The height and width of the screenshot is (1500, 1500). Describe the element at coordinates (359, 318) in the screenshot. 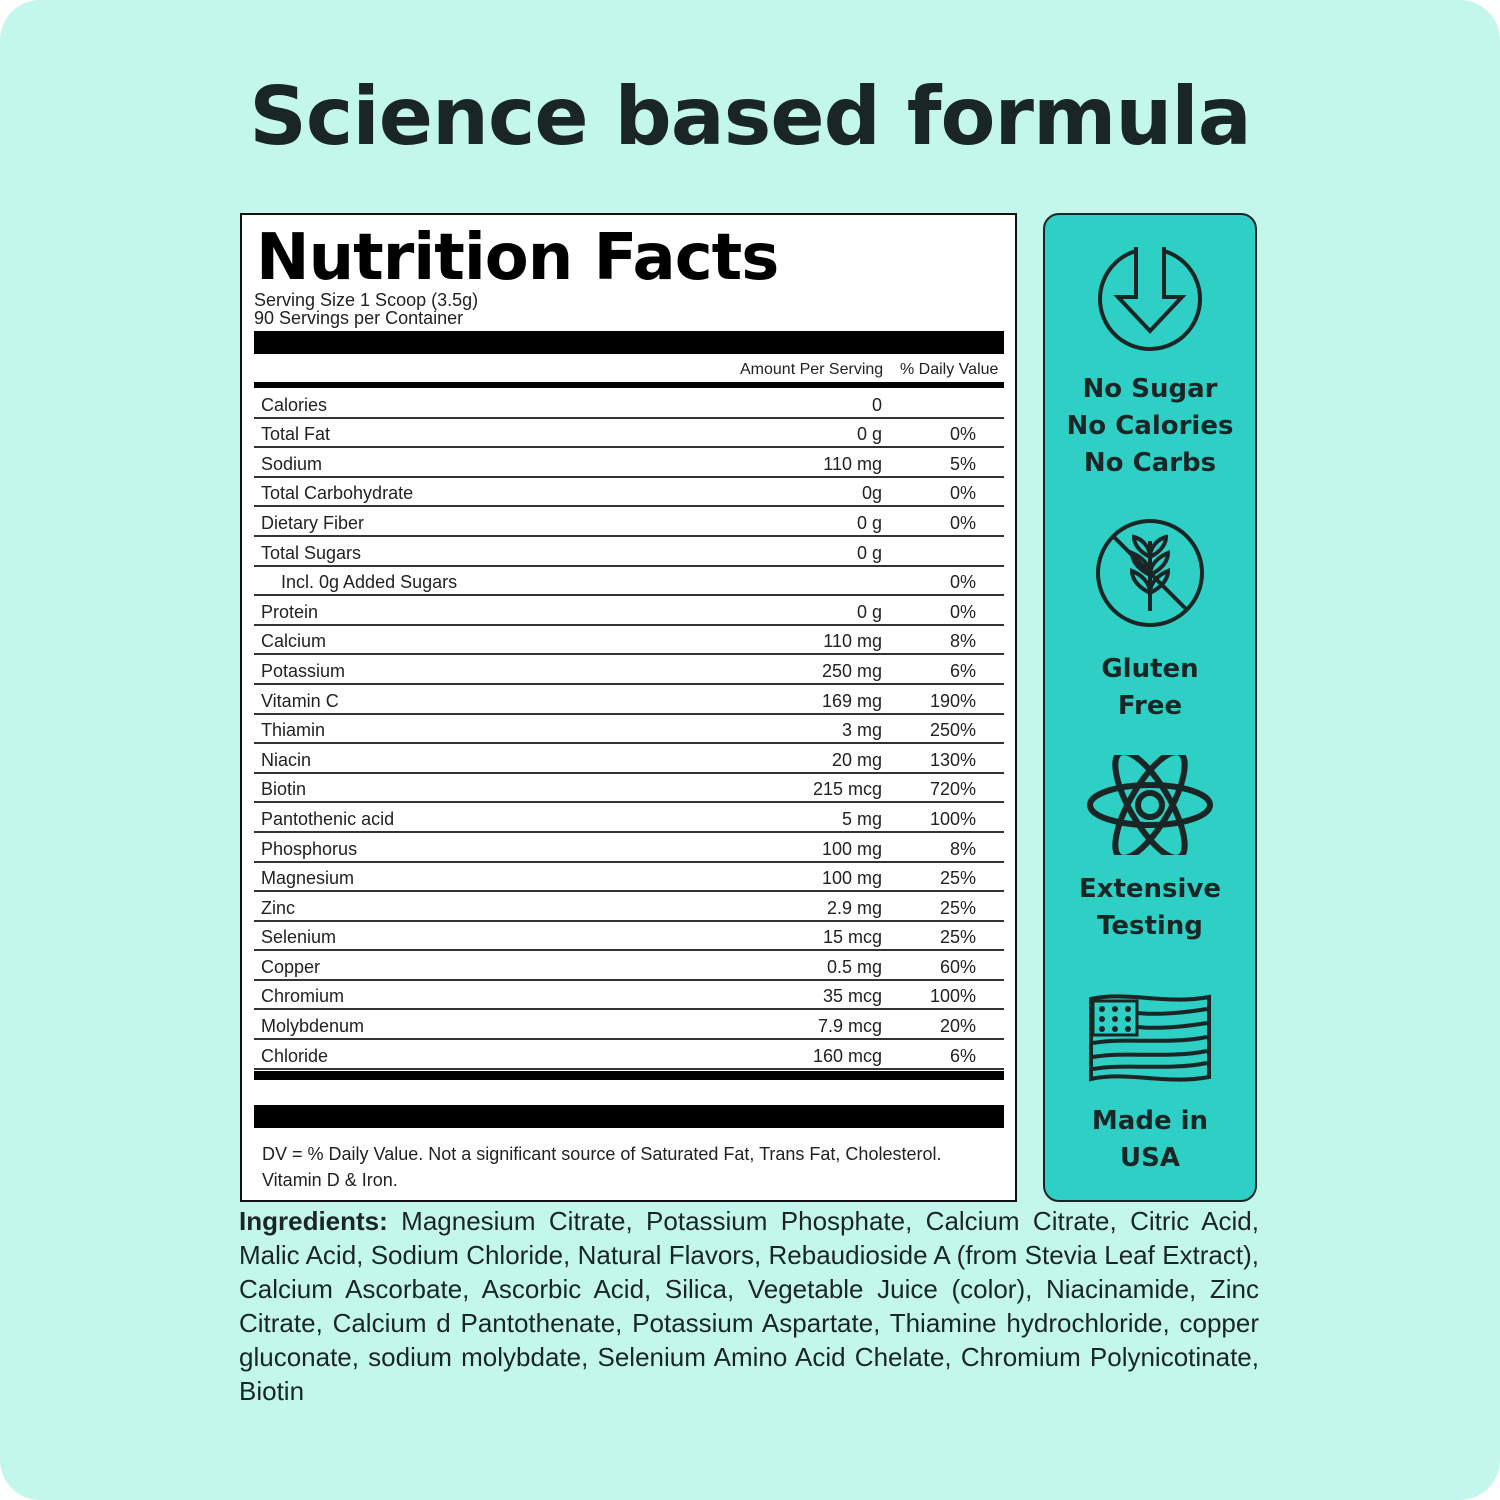

I see `servings-per-container: 90 Servings per Container` at that location.